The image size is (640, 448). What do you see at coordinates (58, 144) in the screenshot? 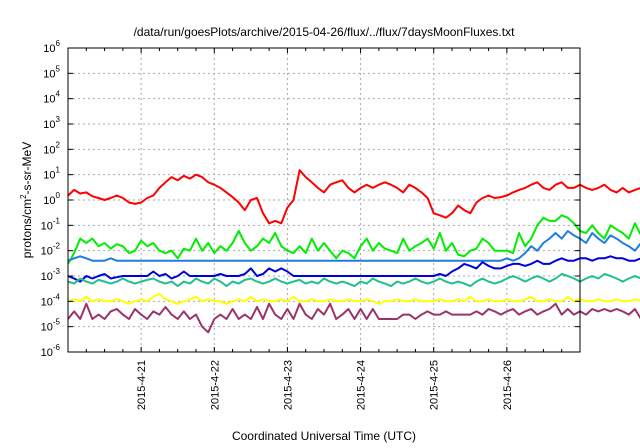
I see `y-tick-exp: 2` at bounding box center [58, 144].